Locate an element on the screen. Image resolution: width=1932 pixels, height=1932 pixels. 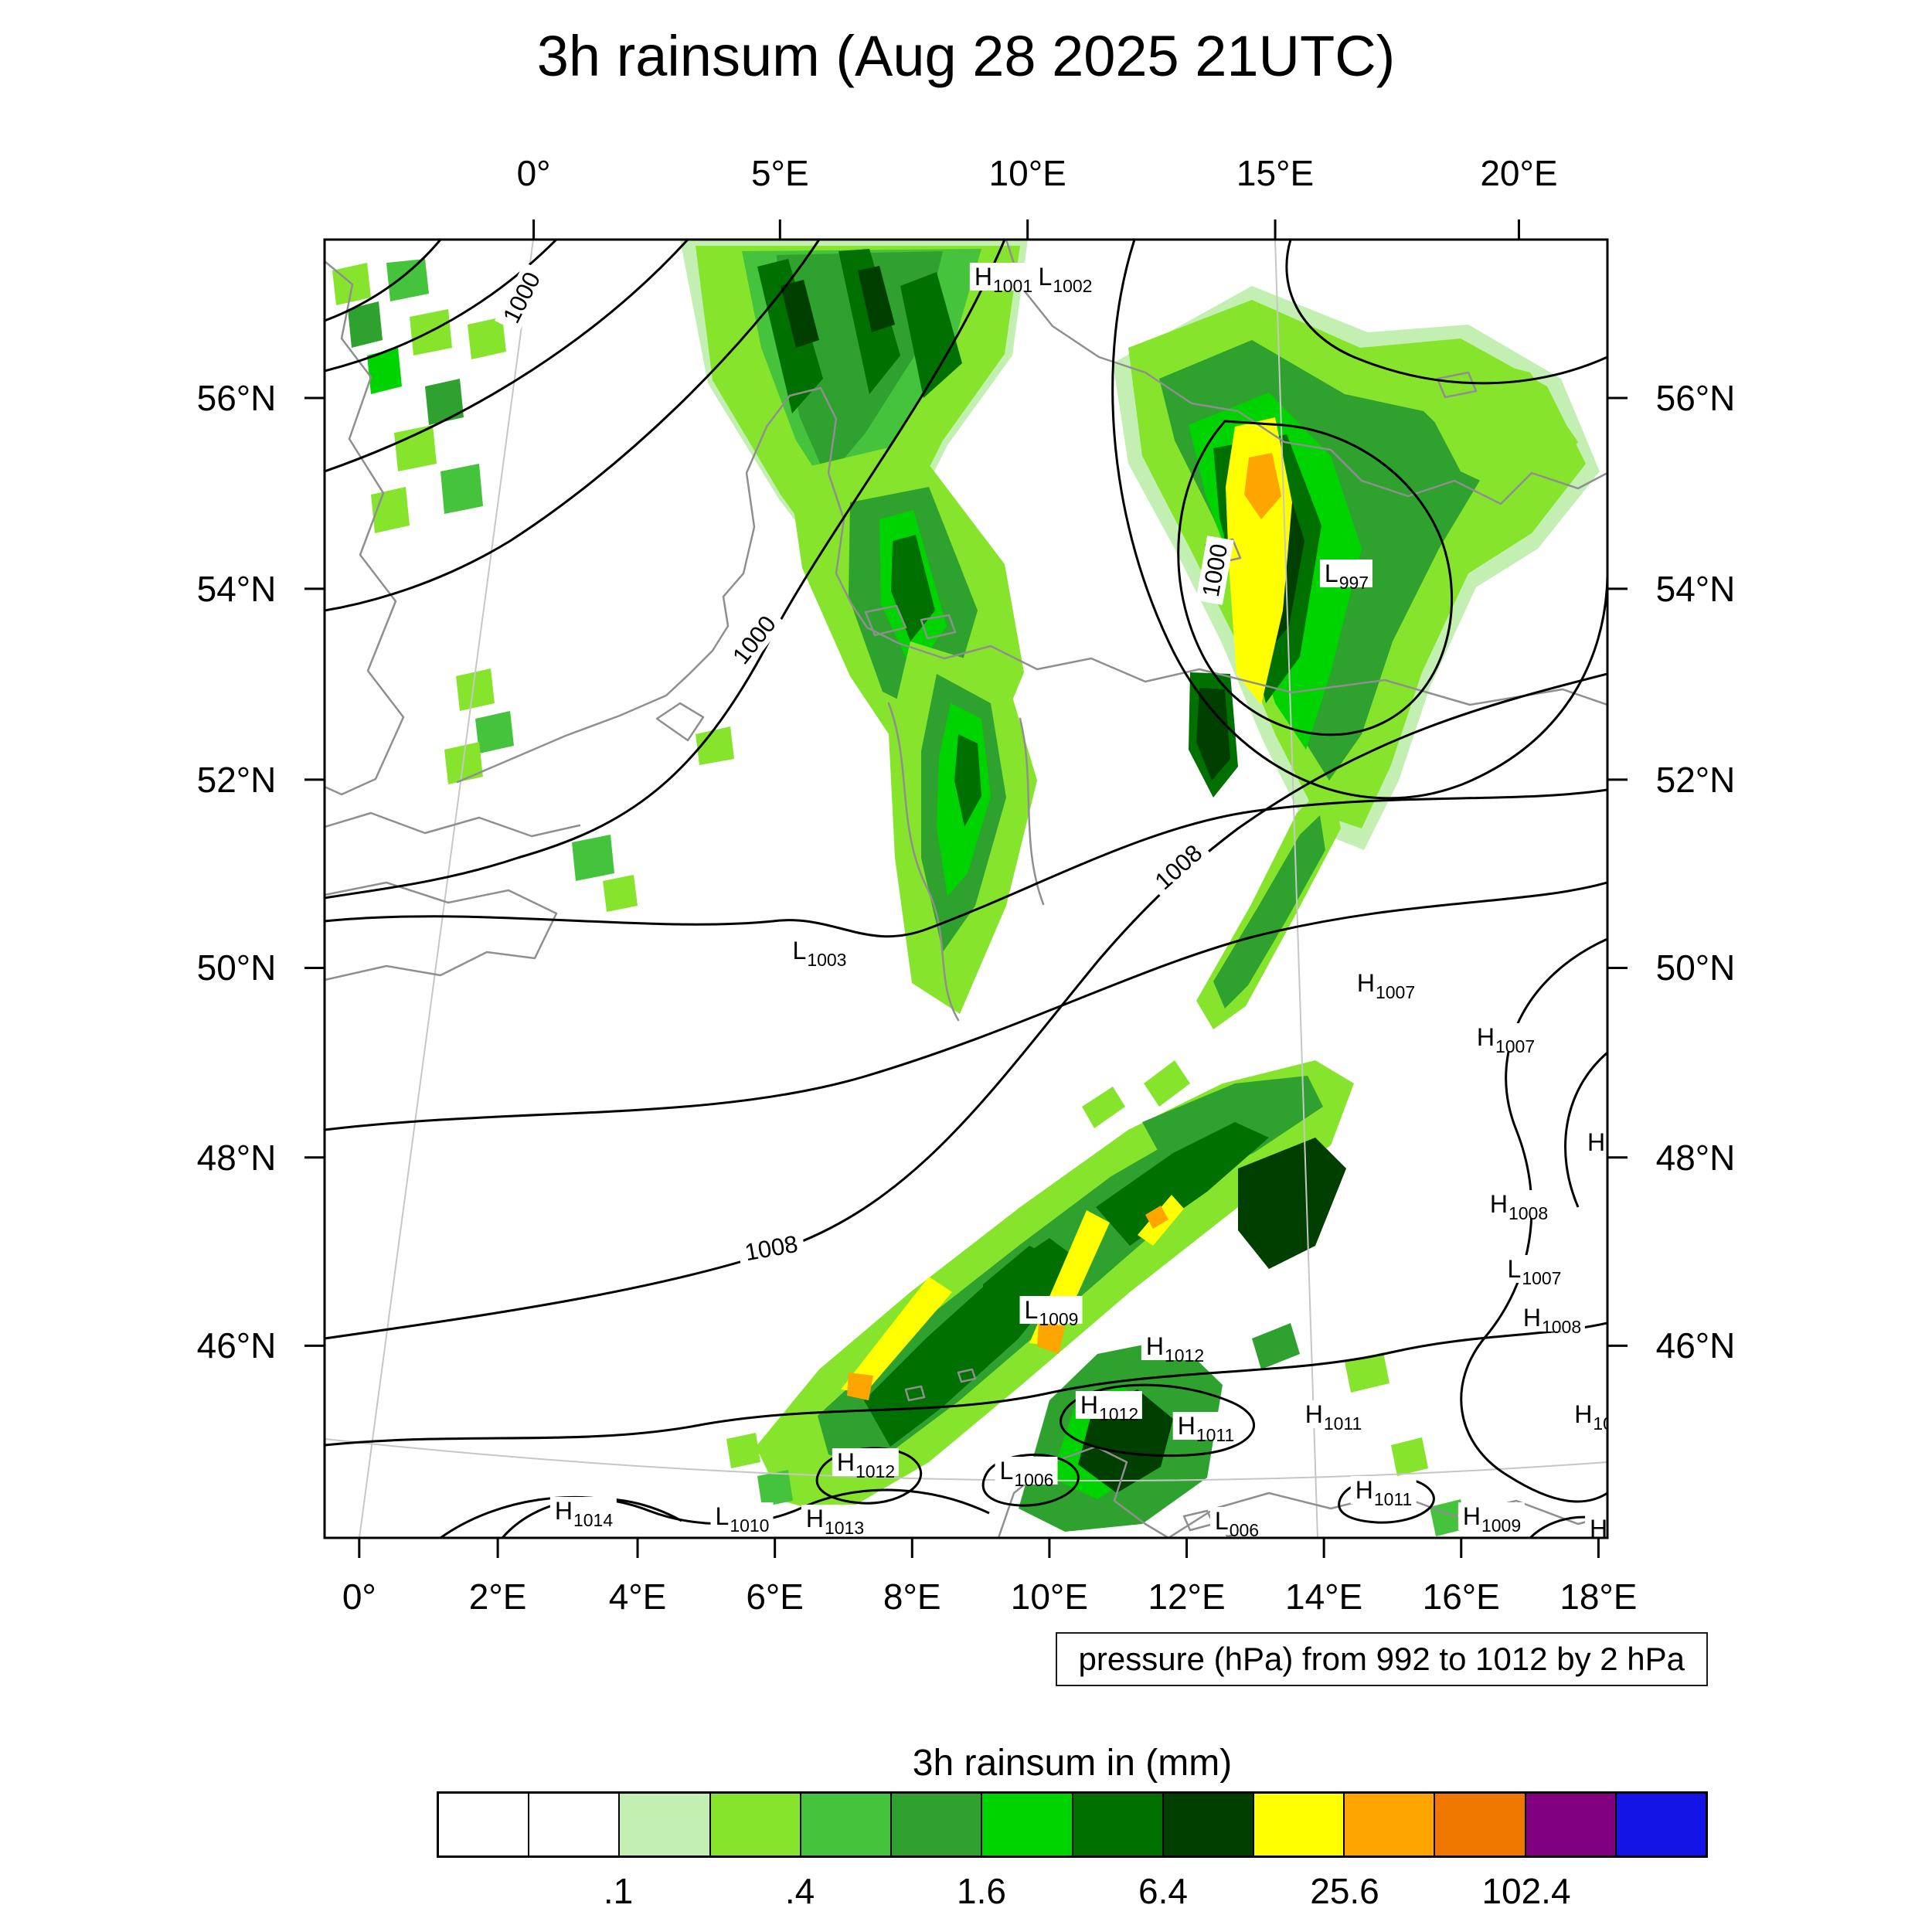
axis-label-top: 15°E is located at coordinates (1276, 173).